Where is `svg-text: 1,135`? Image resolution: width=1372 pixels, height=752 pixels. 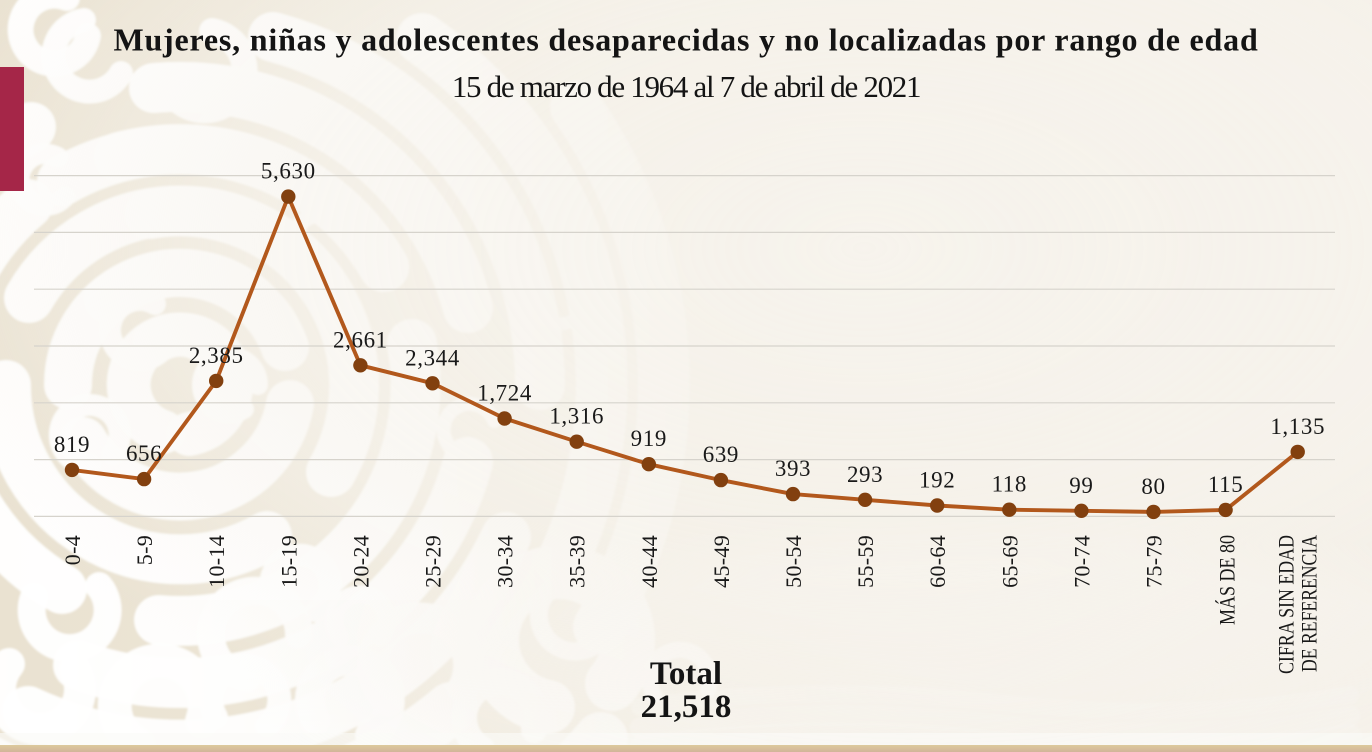 svg-text: 1,135 is located at coordinates (1297, 426).